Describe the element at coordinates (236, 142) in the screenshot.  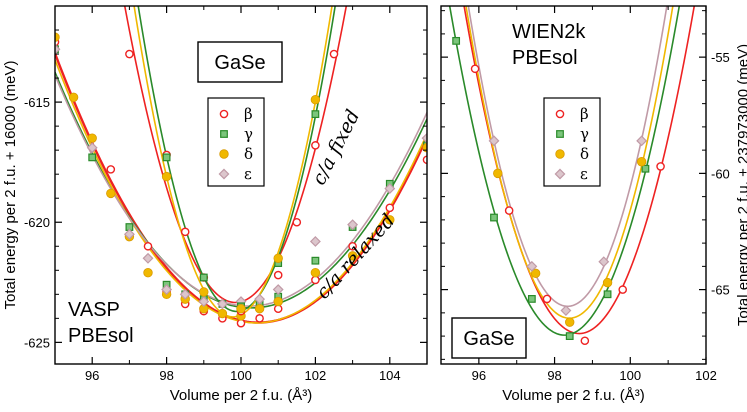
I see `legend-box` at that location.